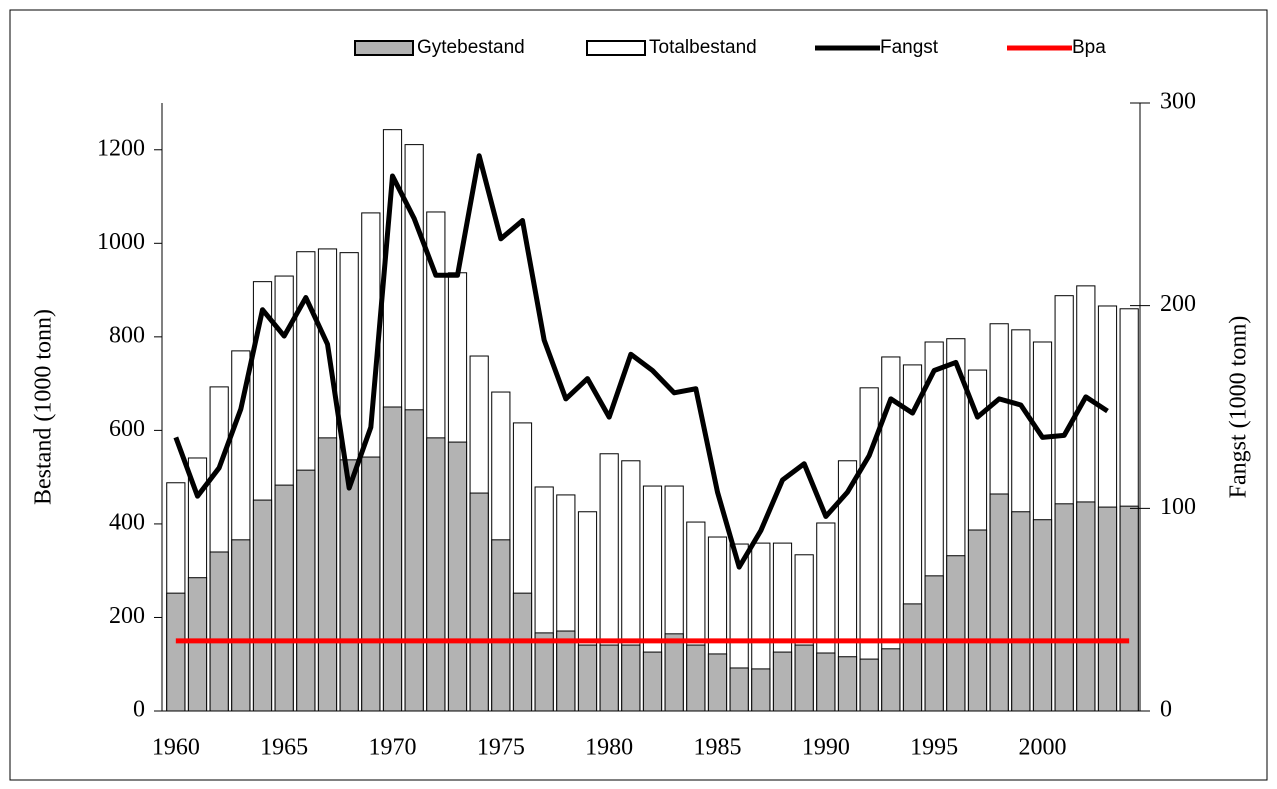  Describe the element at coordinates (909, 47) in the screenshot. I see `legend-label: Fangst` at that location.